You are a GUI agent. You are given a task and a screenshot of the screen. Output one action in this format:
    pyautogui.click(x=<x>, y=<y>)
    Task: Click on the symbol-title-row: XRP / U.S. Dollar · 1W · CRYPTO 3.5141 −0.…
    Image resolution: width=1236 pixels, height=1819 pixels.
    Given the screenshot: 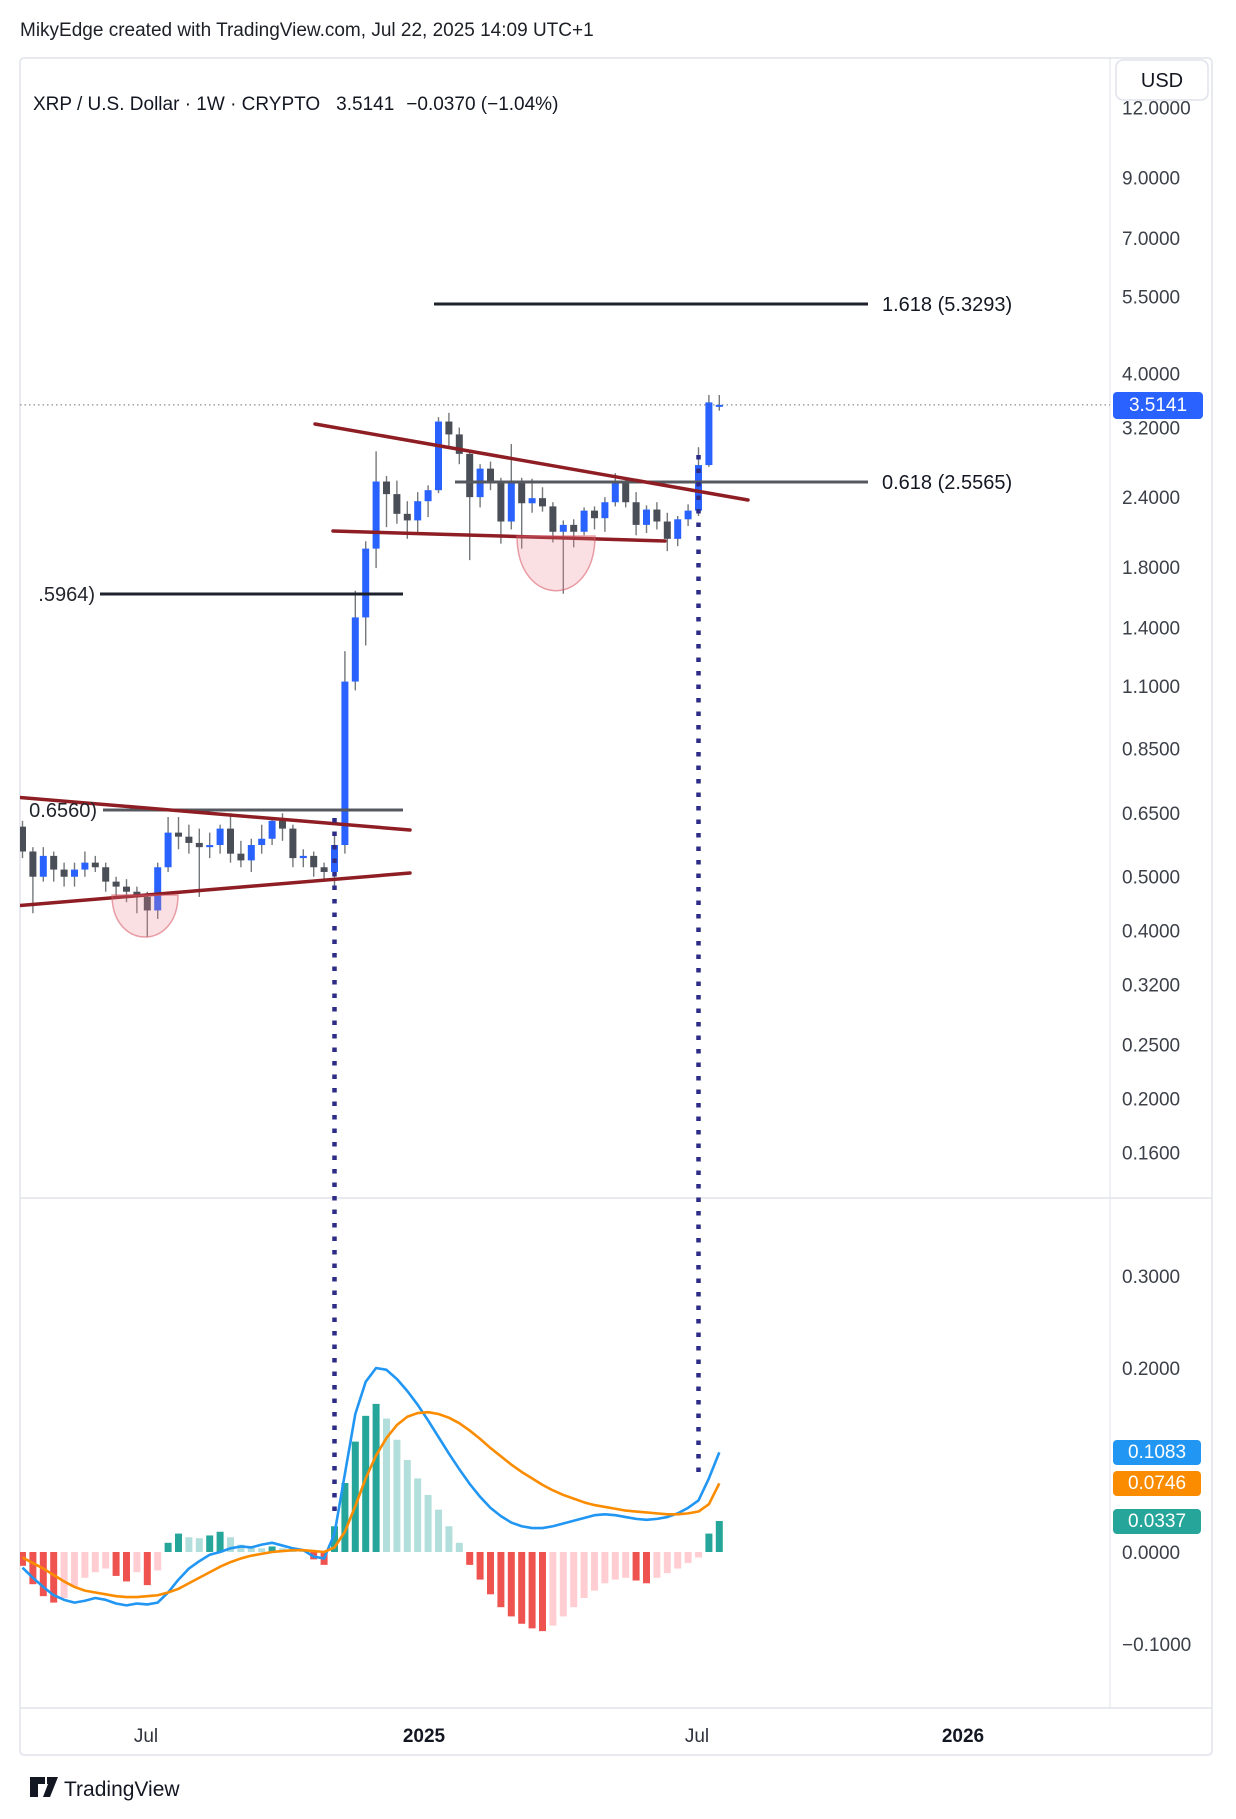 What is the action you would take?
    pyautogui.click(x=295, y=104)
    